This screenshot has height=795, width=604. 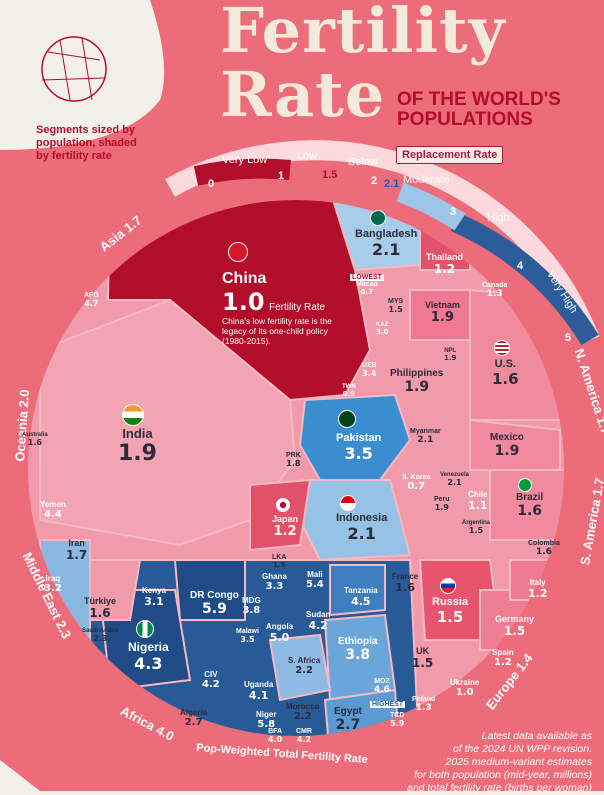 I want to click on country-twn: TWN 0.9, so click(x=349, y=391).